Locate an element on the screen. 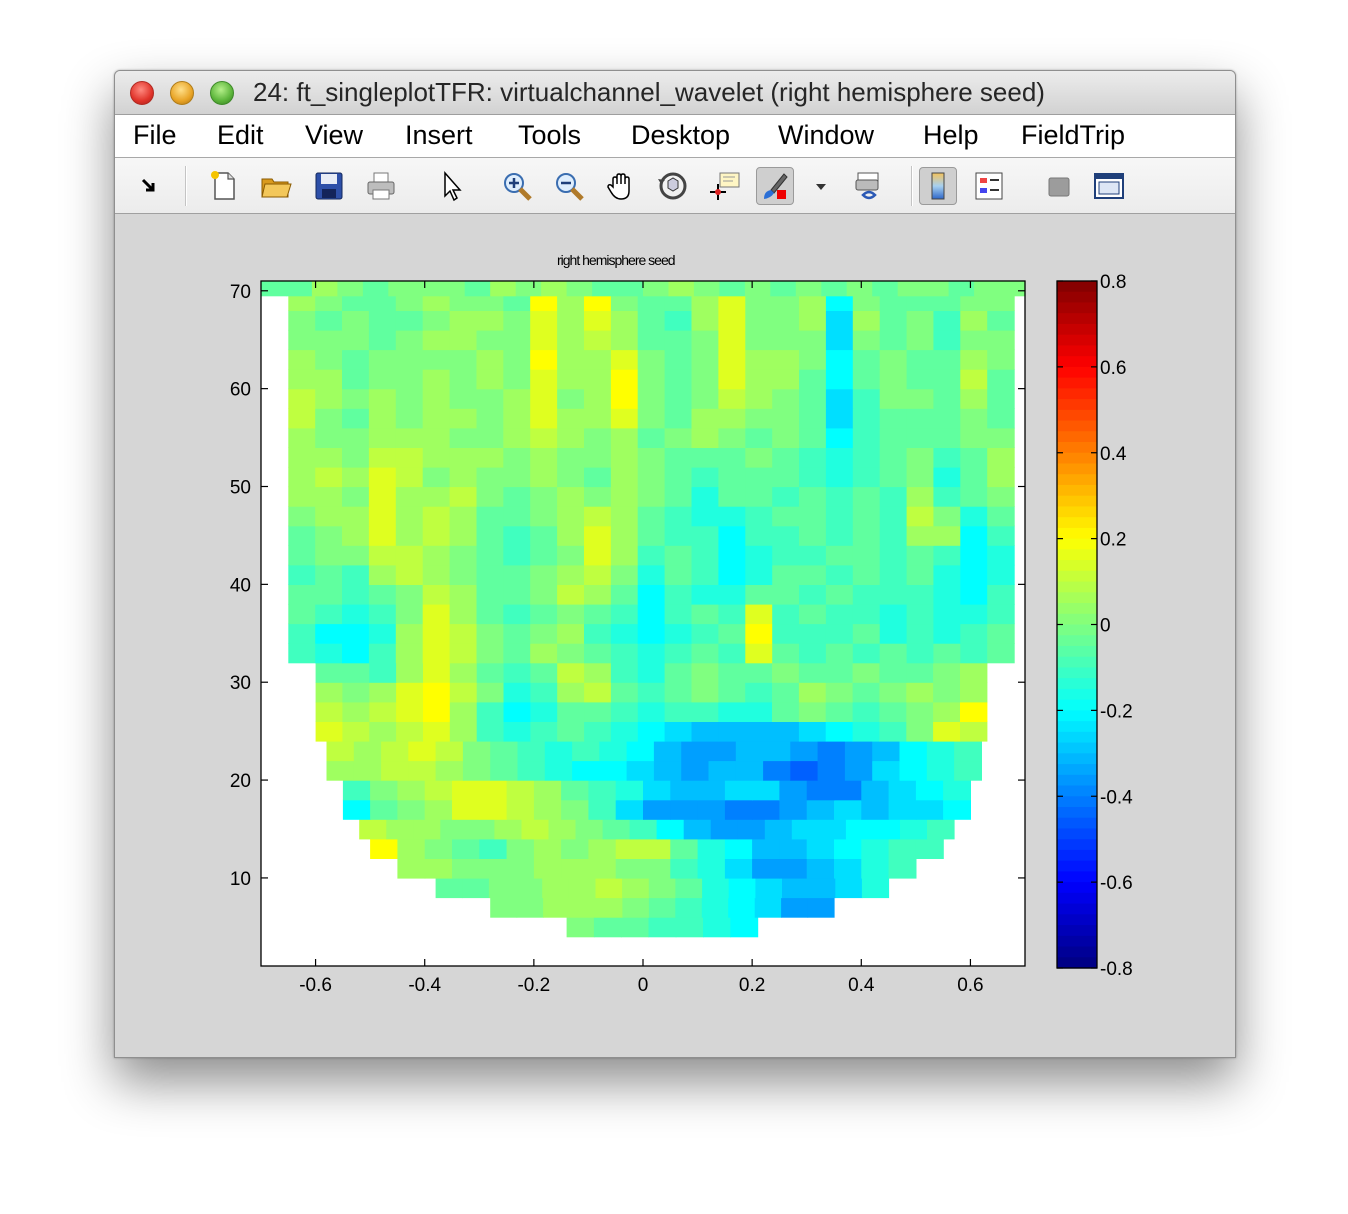 Image resolution: width=1348 pixels, height=1214 pixels. show-plot-tools-icon is located at coordinates (1109, 186).